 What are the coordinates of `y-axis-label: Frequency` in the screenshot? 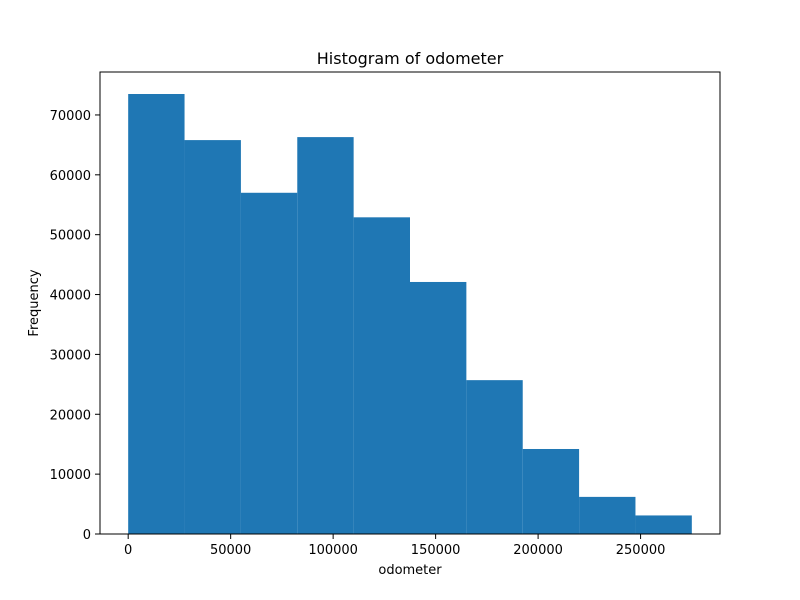 It's located at (34, 302).